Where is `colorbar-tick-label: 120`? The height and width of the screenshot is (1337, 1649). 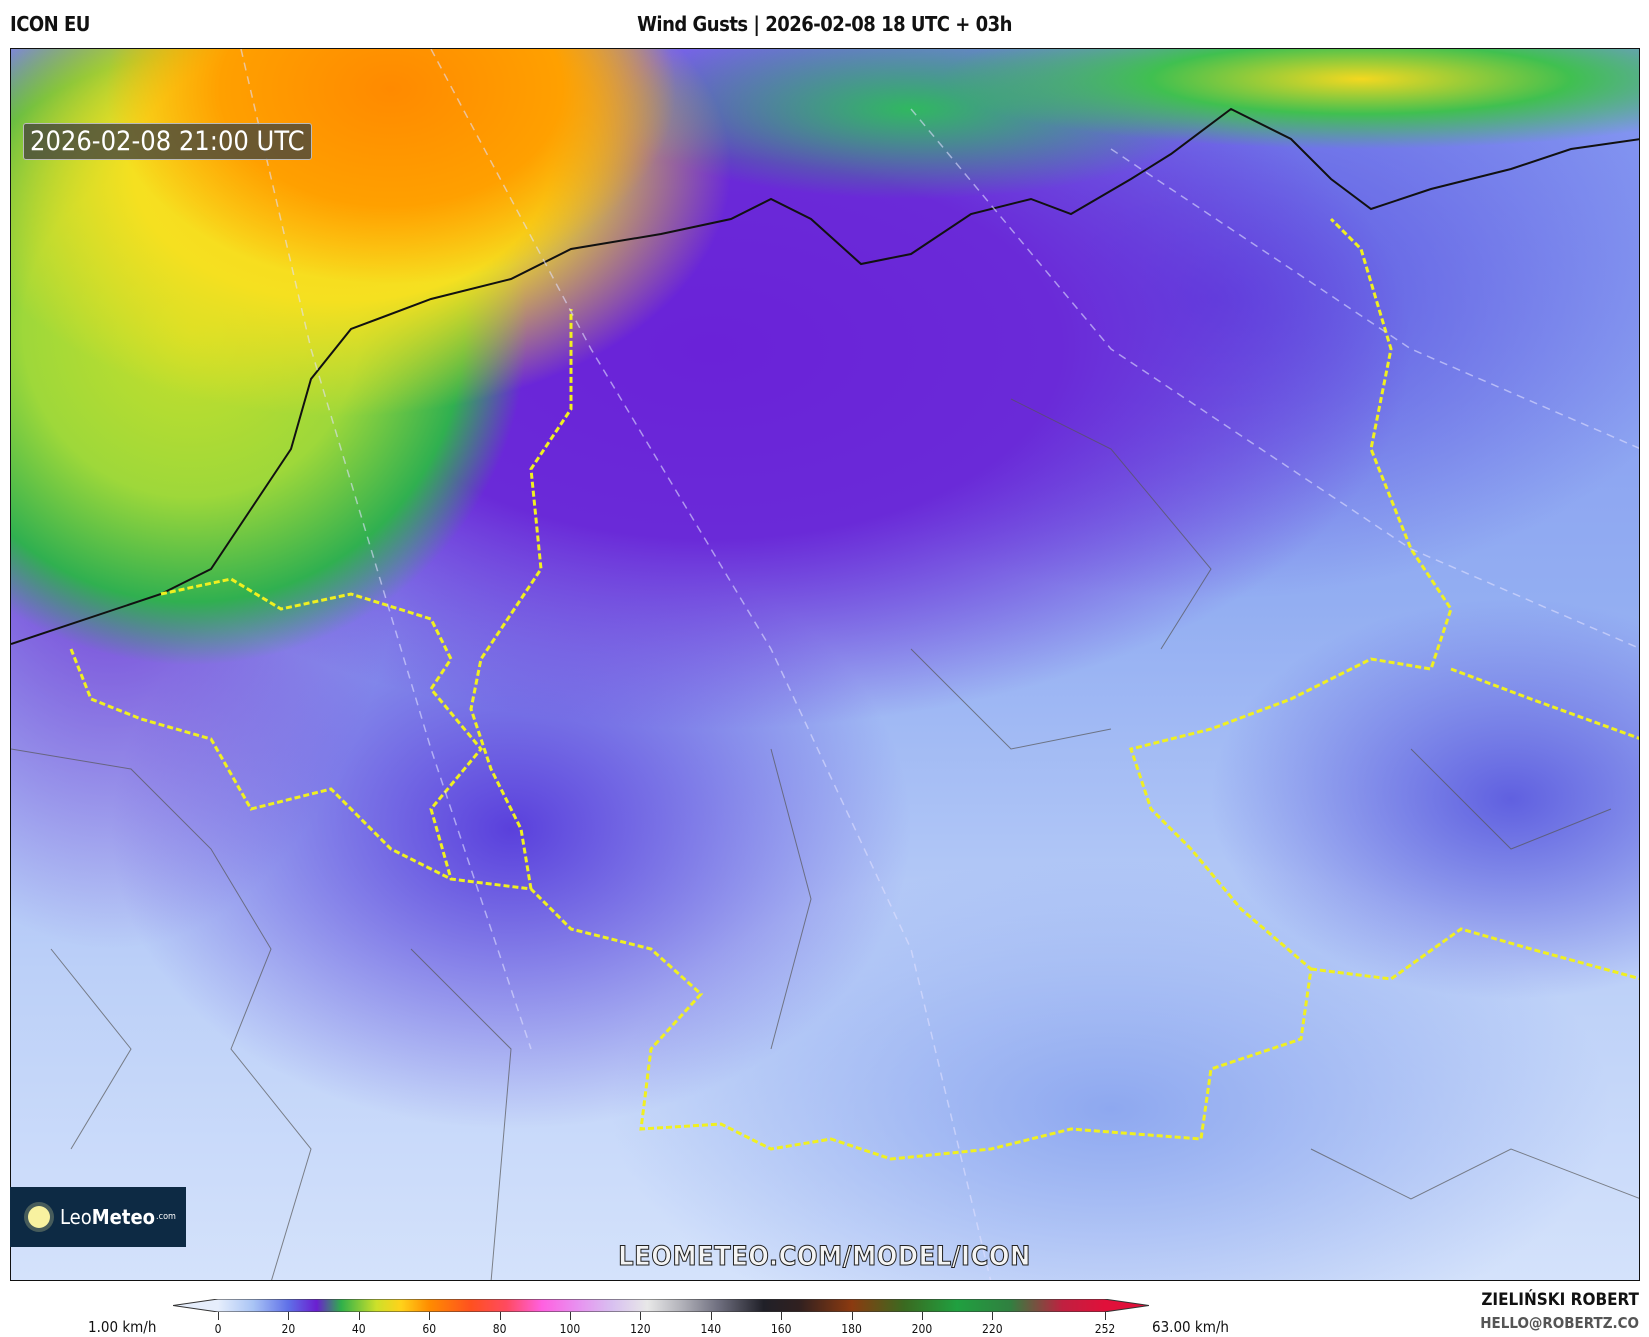 colorbar-tick-label: 120 is located at coordinates (640, 1329).